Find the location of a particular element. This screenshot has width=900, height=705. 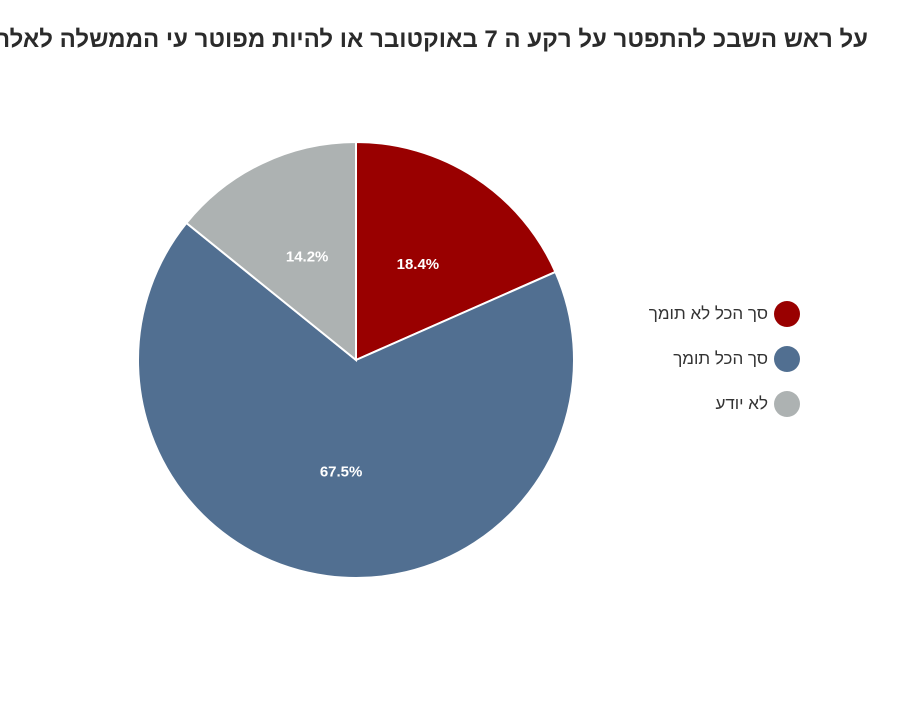

legend-item: סך הכל תומך is located at coordinates (724, 359).